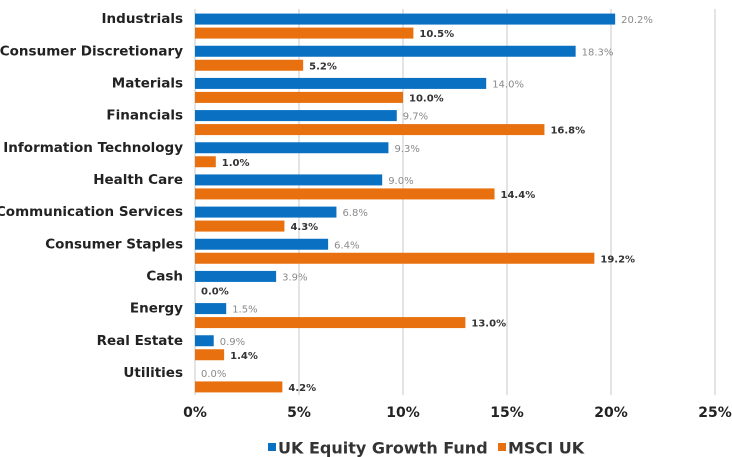 This screenshot has width=732, height=457. What do you see at coordinates (195, 413) in the screenshot?
I see `x-tick-label: 0%` at bounding box center [195, 413].